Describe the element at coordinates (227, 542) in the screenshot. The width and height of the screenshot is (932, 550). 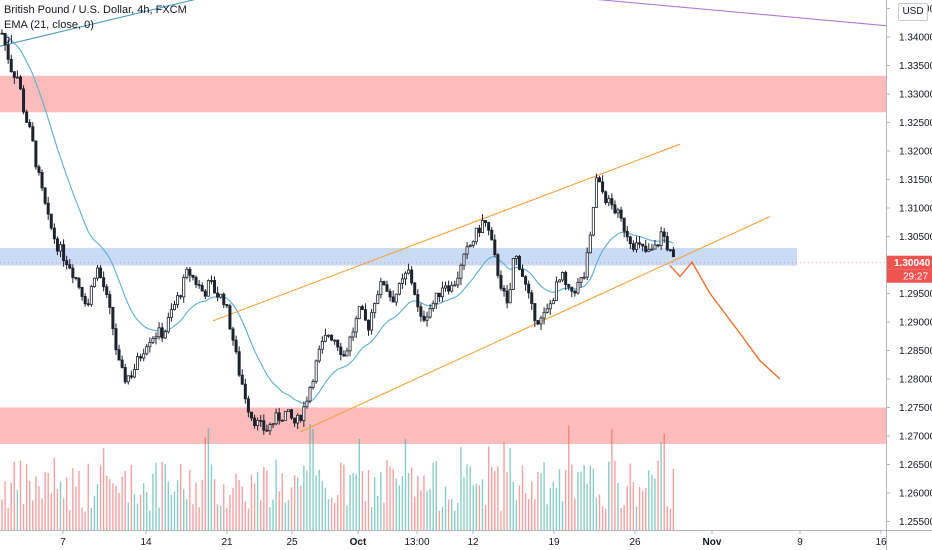
I see `time-tick-label: 21` at that location.